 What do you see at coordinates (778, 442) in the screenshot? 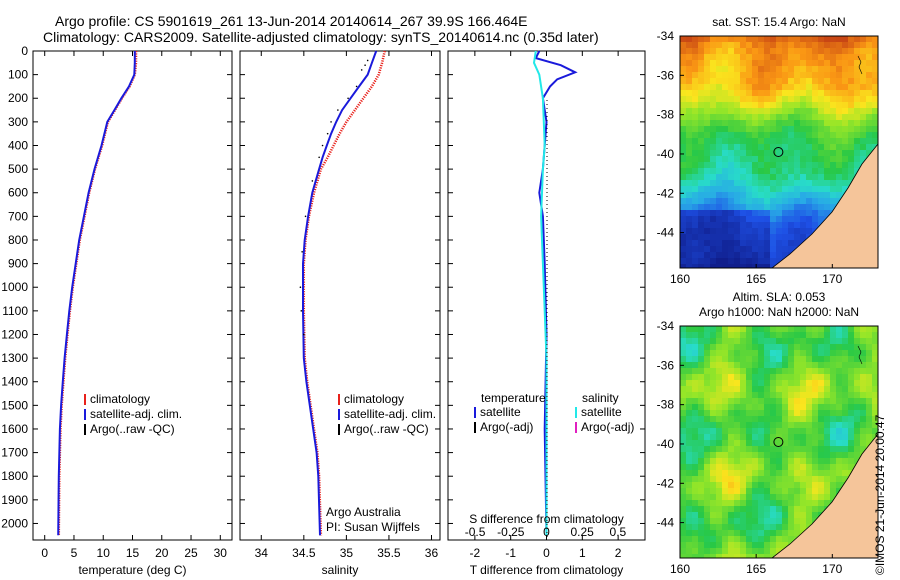
I see `float-marker` at bounding box center [778, 442].